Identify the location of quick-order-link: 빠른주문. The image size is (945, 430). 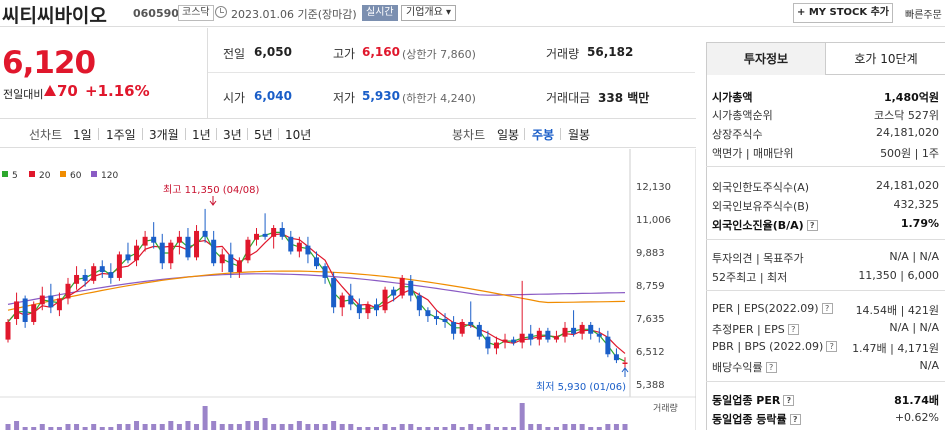
(923, 15).